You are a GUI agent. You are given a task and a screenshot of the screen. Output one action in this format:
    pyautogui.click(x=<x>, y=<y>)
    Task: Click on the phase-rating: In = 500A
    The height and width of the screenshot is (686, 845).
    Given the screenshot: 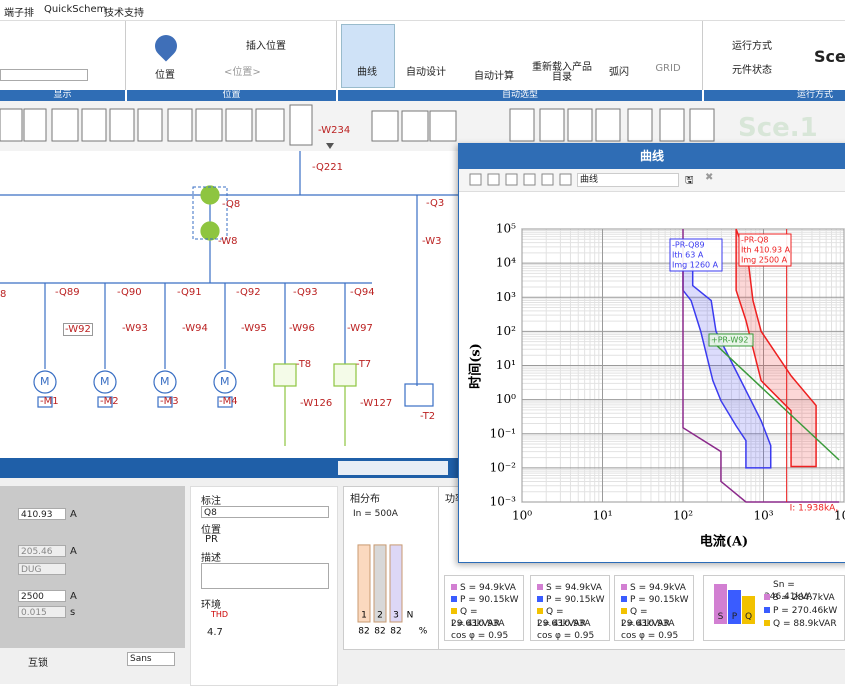 What is the action you would take?
    pyautogui.click(x=375, y=514)
    